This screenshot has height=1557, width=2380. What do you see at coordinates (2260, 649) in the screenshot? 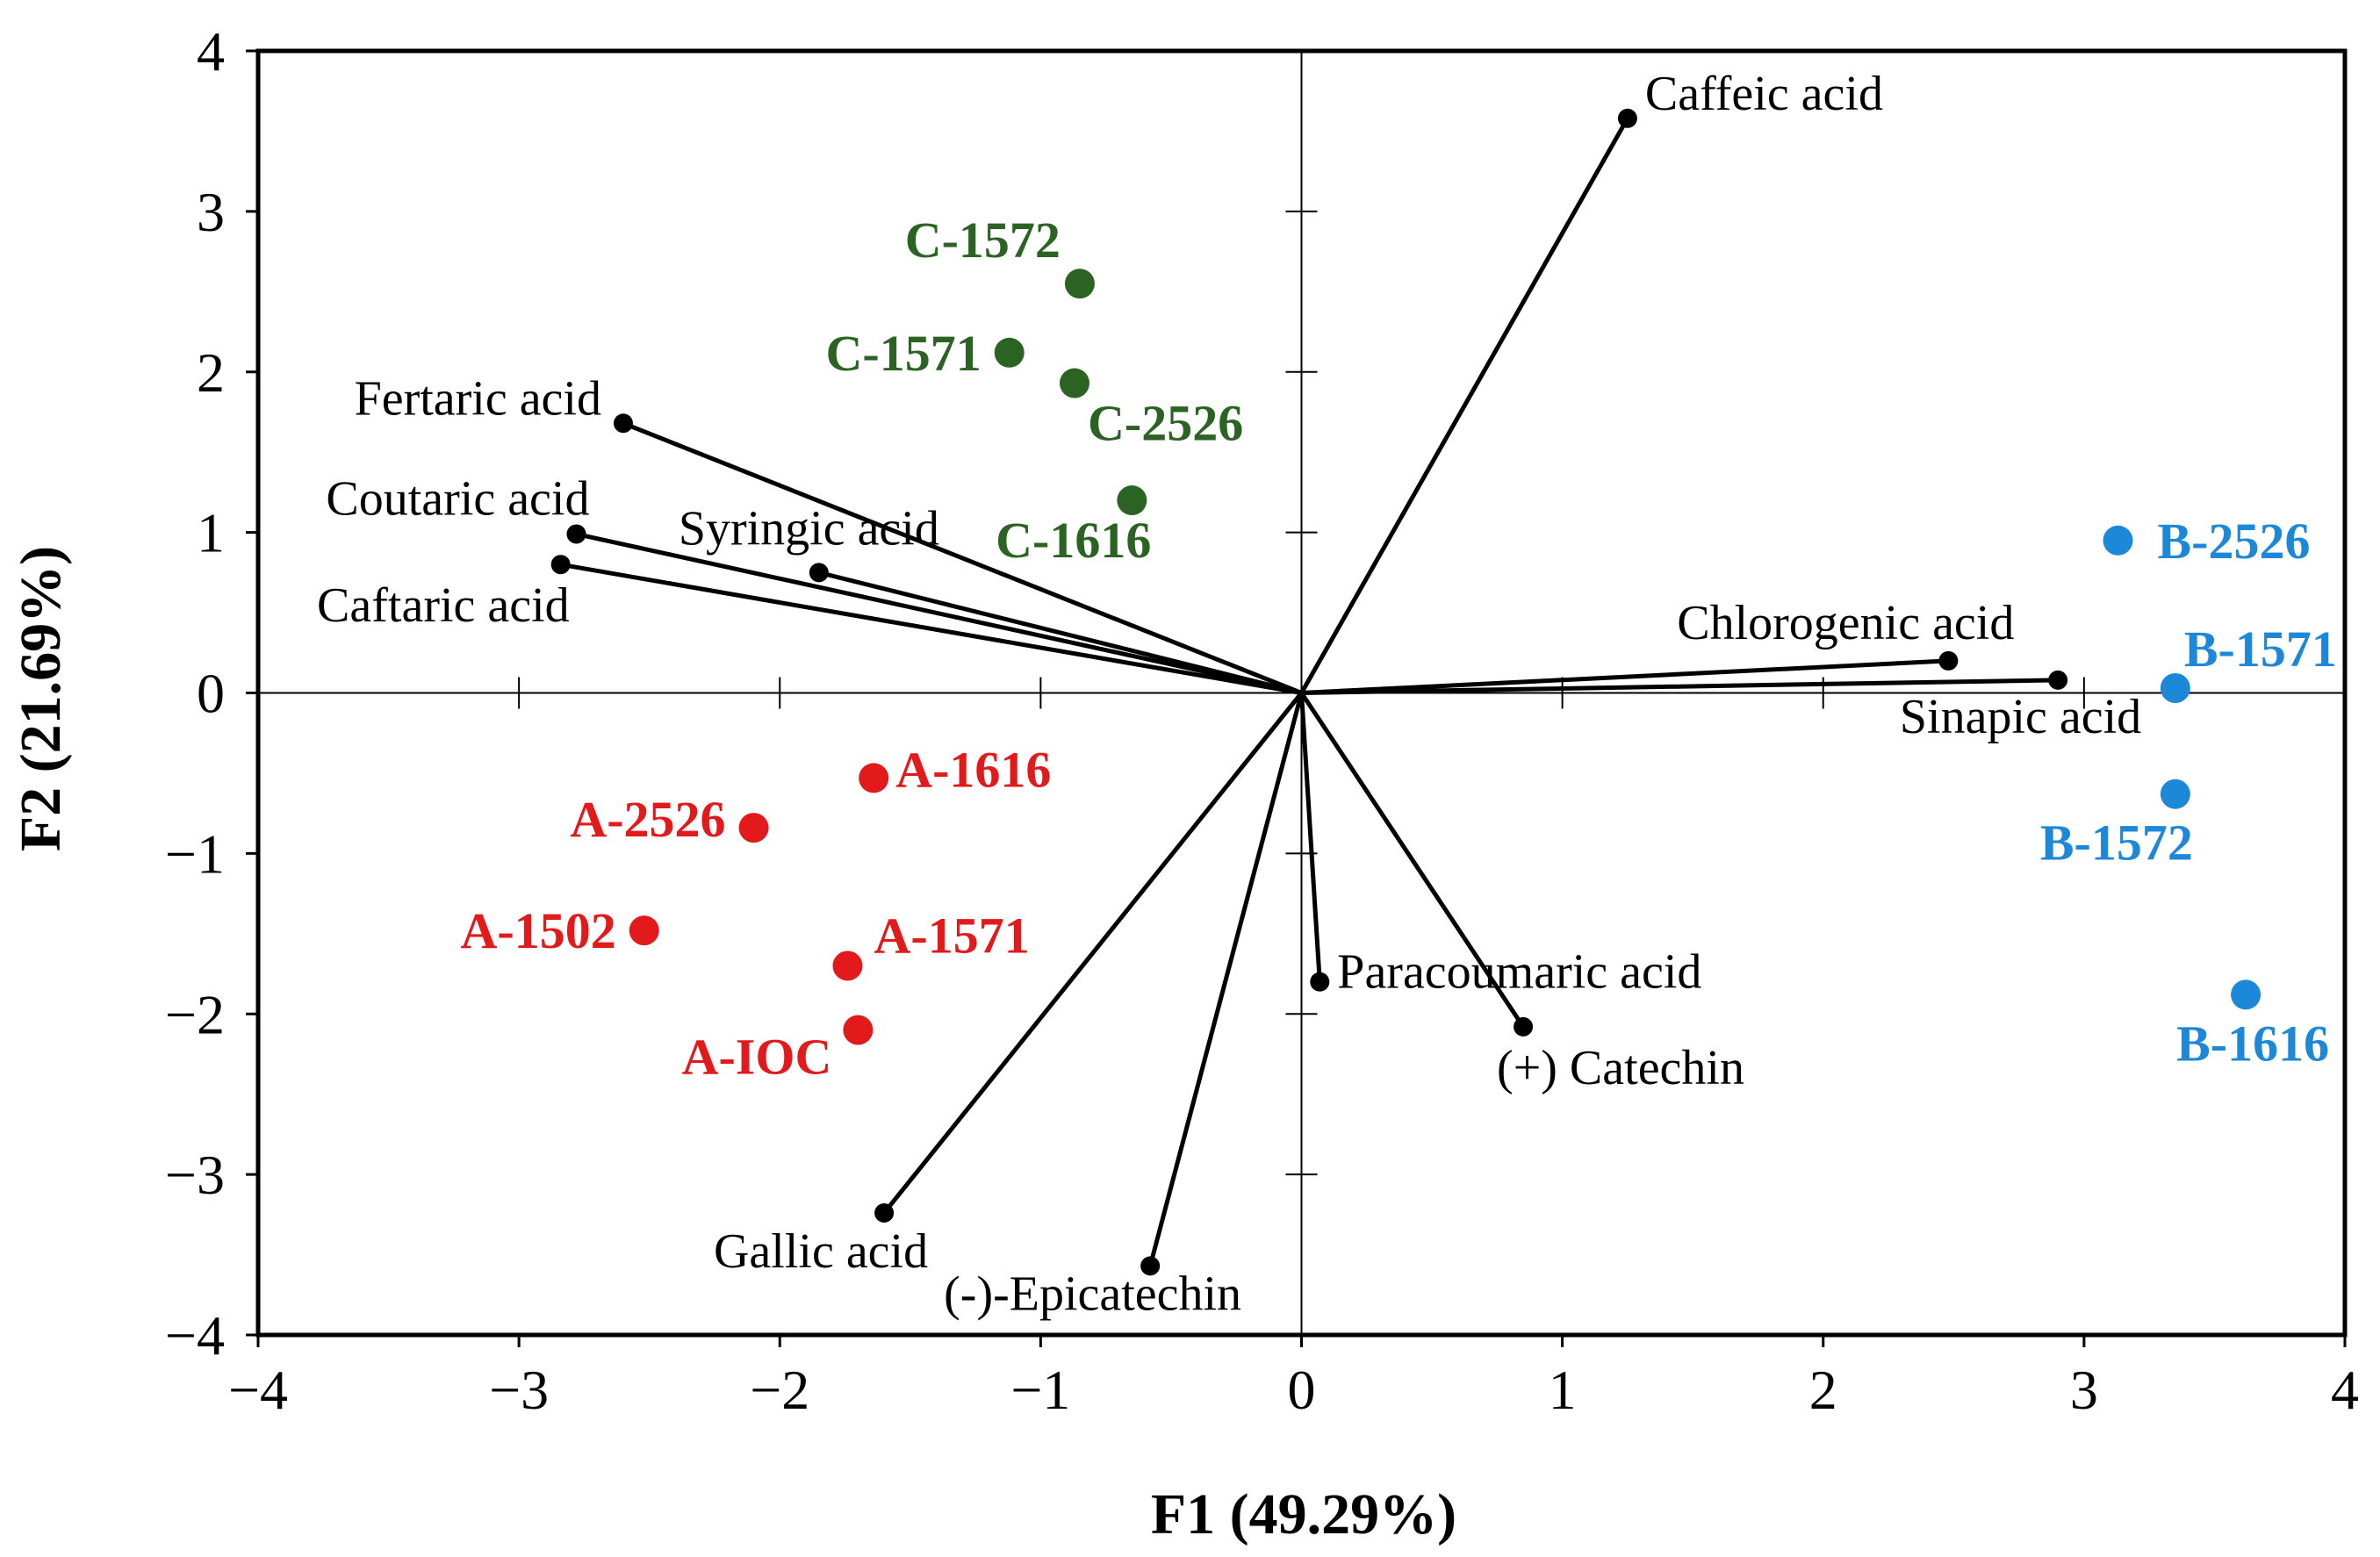
I see `observation-label: B-1571` at bounding box center [2260, 649].